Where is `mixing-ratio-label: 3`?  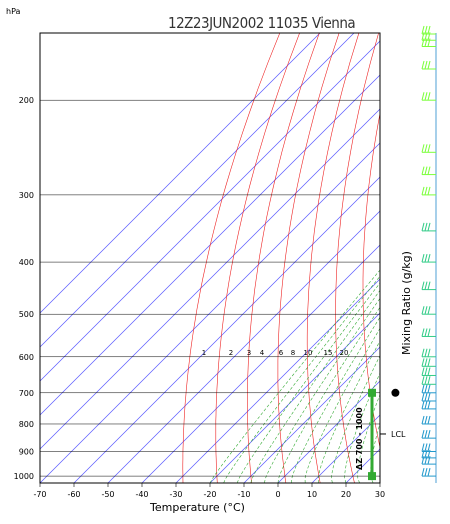
mixing-ratio-label: 3 is located at coordinates (249, 353).